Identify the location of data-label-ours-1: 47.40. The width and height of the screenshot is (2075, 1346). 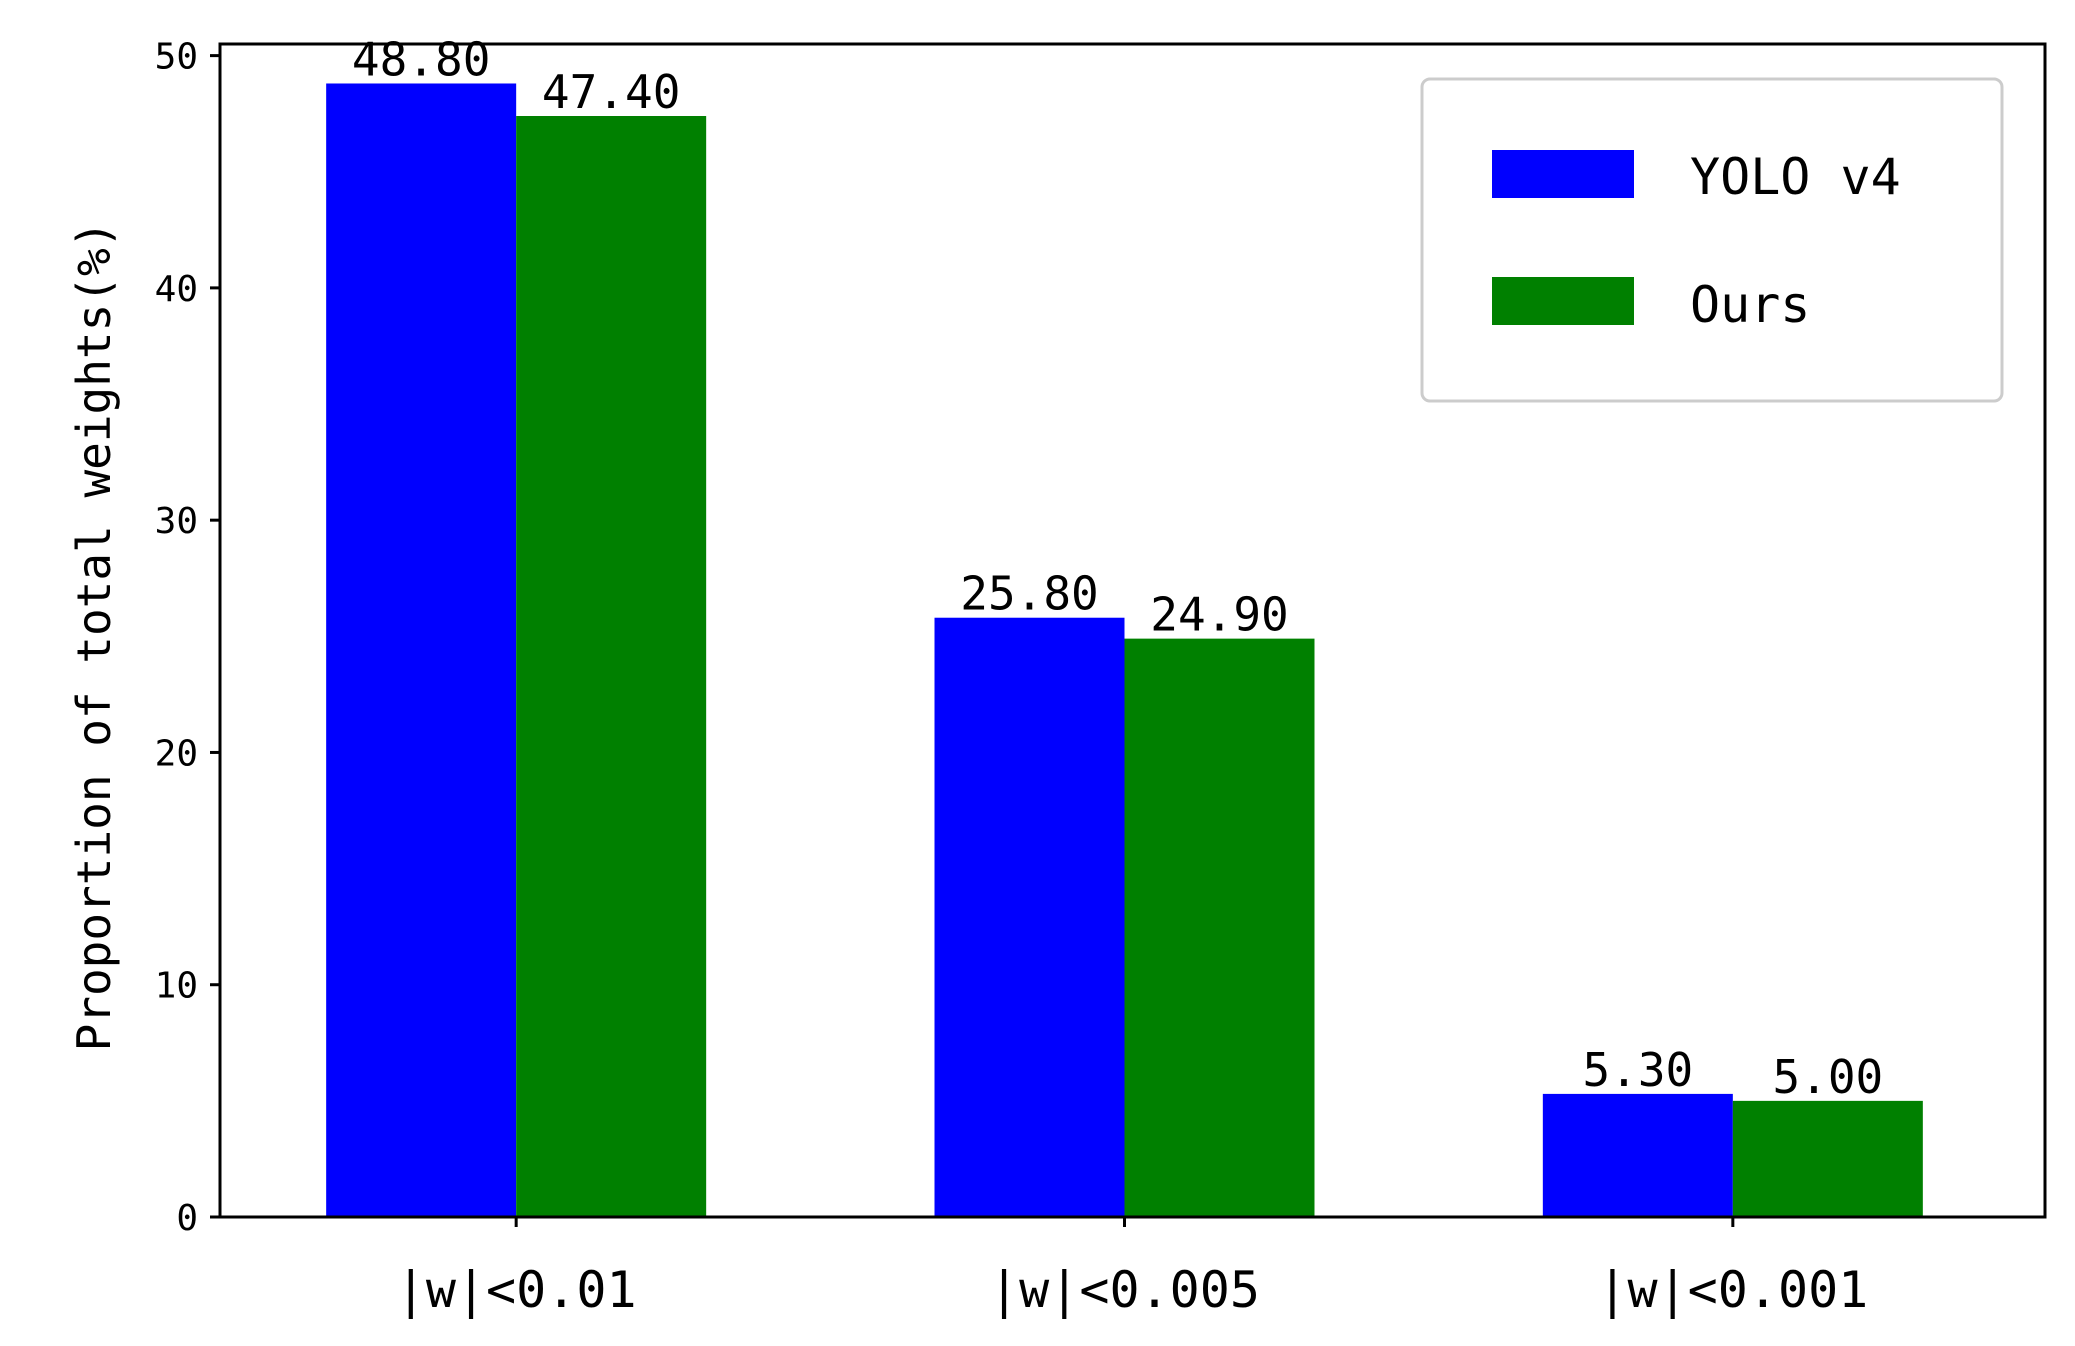
(611, 92).